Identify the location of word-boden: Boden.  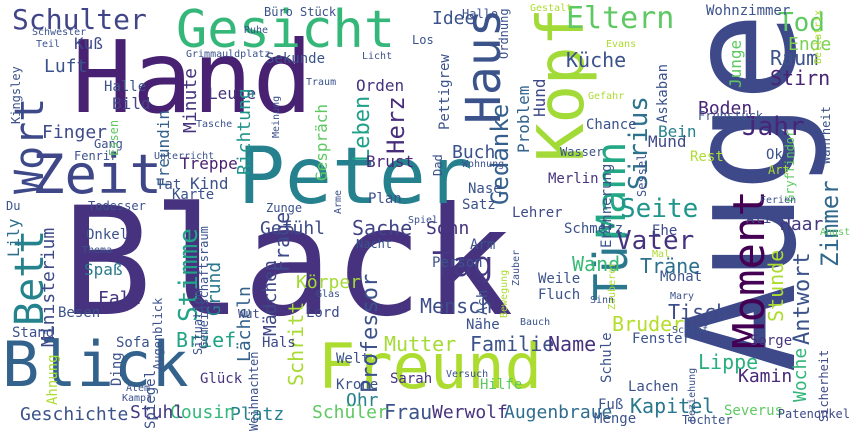
(725, 108).